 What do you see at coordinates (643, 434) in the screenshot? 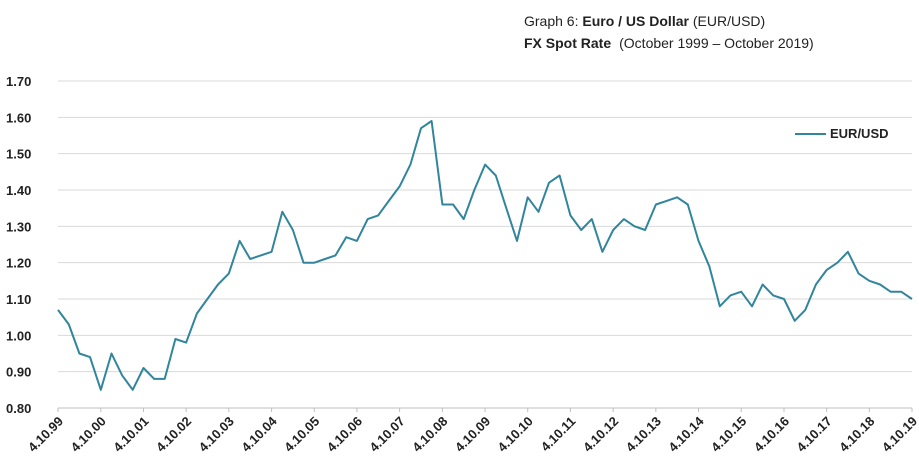
I see `x-tick-label: 4.10.13` at bounding box center [643, 434].